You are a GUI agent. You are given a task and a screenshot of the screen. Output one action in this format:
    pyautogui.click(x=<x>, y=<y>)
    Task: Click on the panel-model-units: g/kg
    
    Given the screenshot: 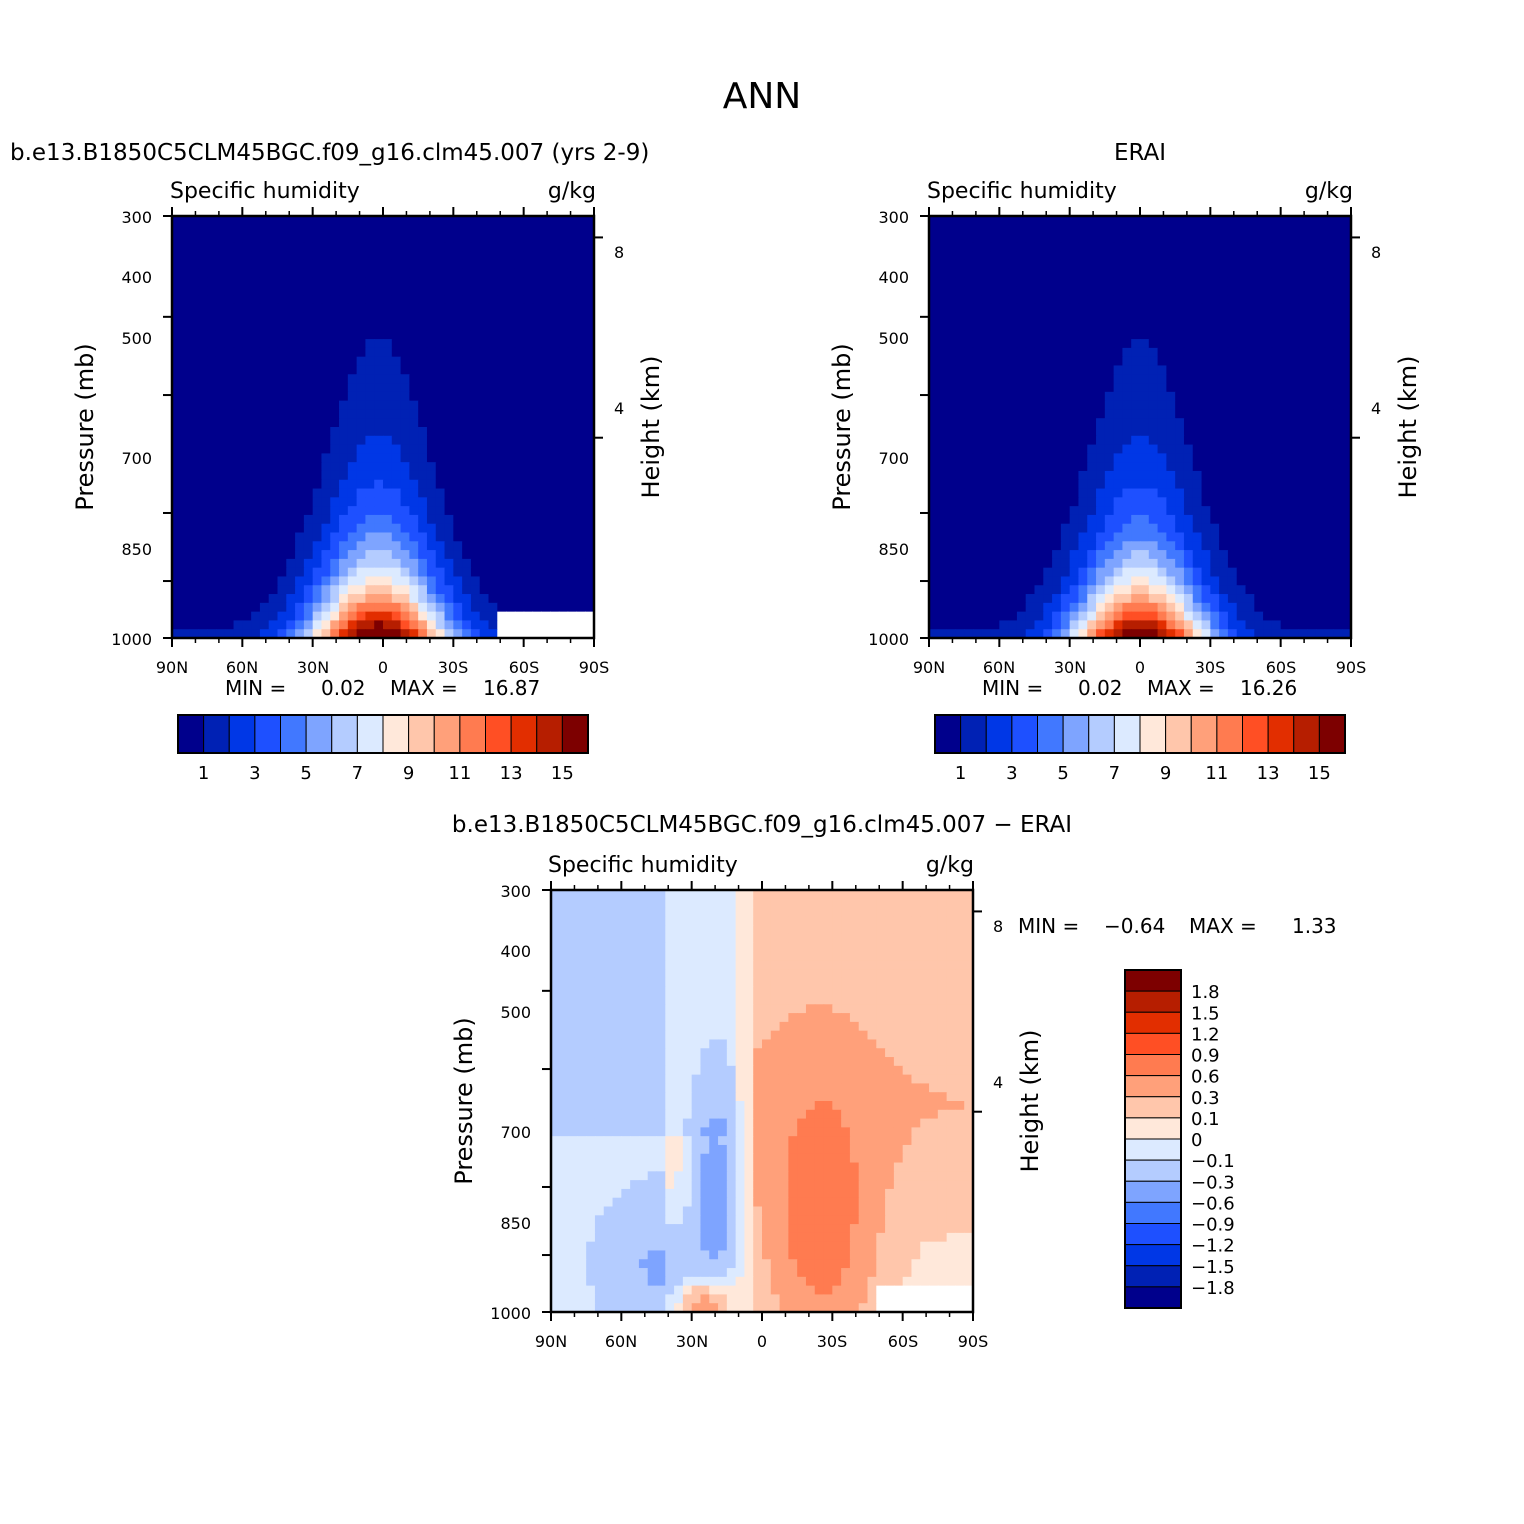 What is the action you would take?
    pyautogui.click(x=572, y=191)
    